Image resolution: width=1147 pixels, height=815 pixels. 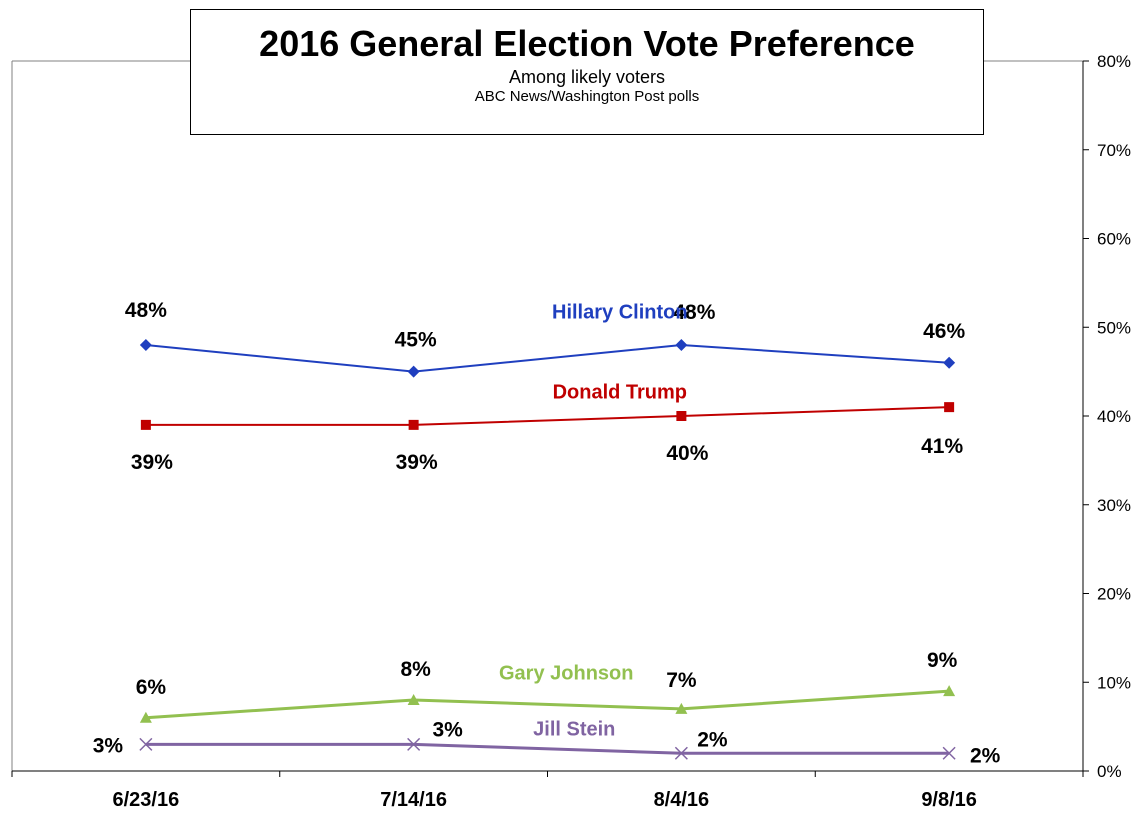 I want to click on data-label: 40%, so click(x=687, y=453).